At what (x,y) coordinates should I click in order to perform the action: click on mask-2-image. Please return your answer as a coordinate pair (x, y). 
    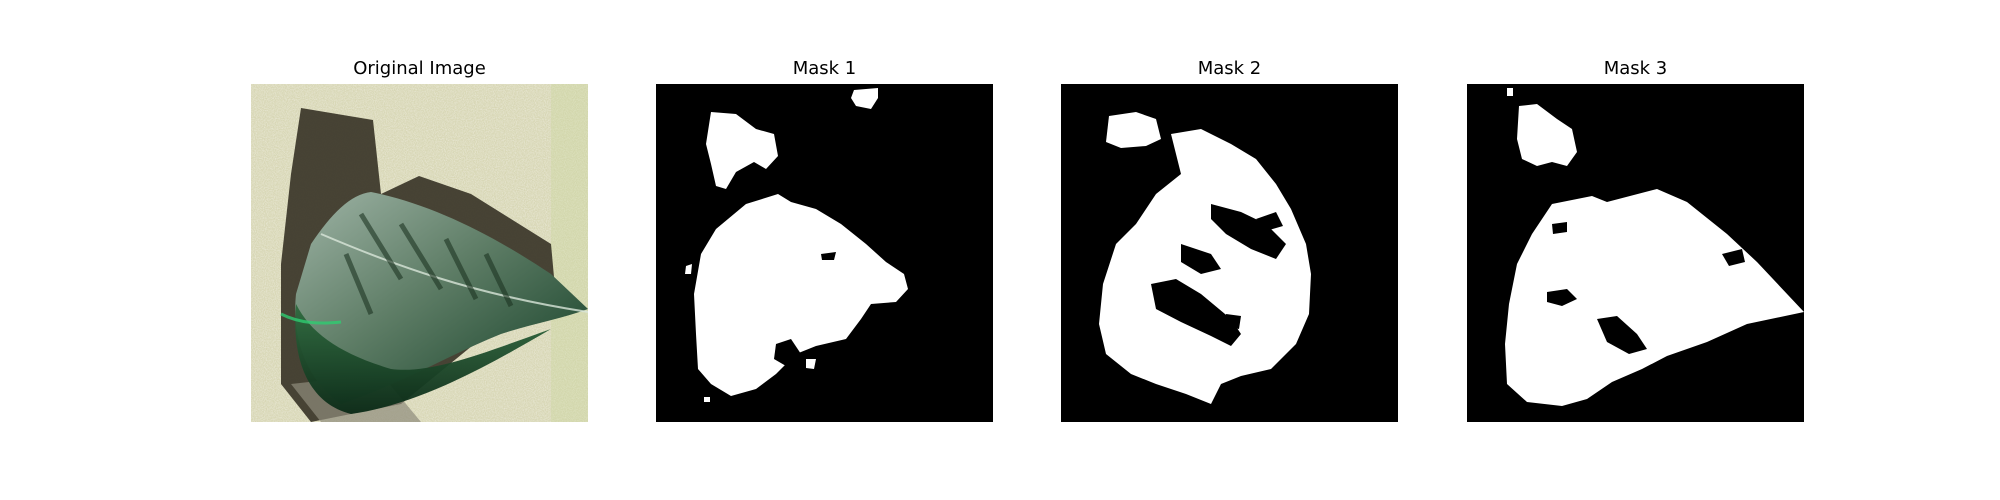
    Looking at the image, I should click on (1229, 253).